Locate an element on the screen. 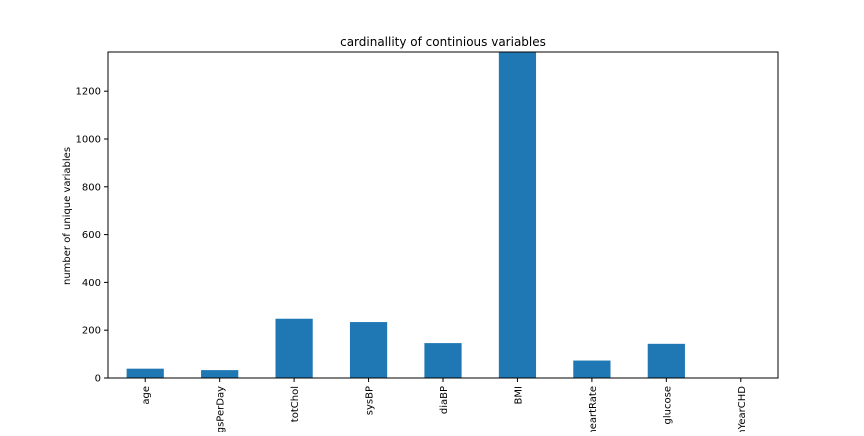 This screenshot has height=436, width=864. y-axis-ticks: 0 200 400 600 800 1000 1200 is located at coordinates (92, 236).